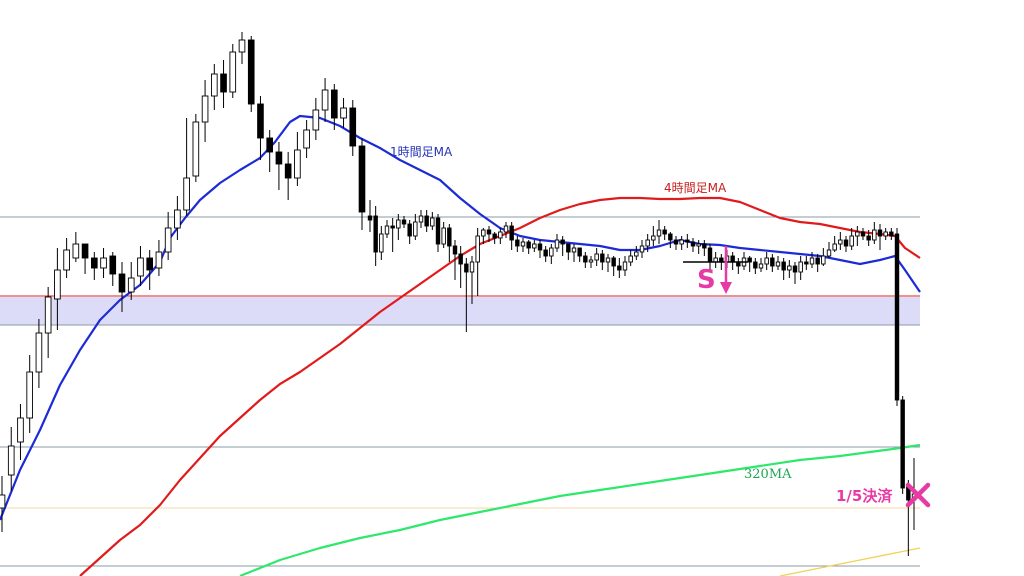  Describe the element at coordinates (460, 311) in the screenshot. I see `support-zone` at that location.